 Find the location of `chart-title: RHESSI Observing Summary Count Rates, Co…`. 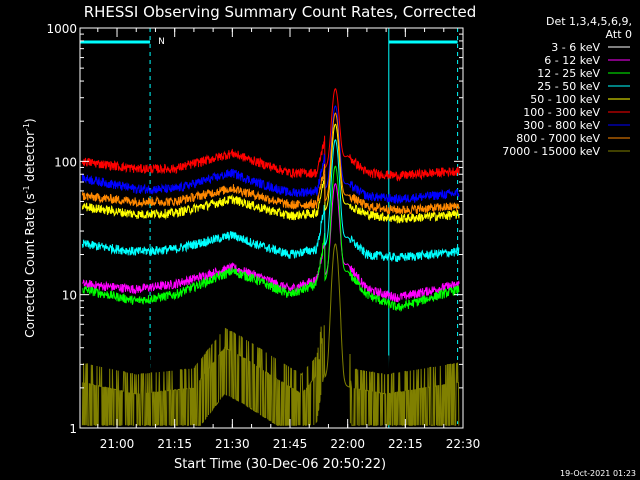

chart-title: RHESSI Observing Summary Count Rates, Co… is located at coordinates (280, 12).